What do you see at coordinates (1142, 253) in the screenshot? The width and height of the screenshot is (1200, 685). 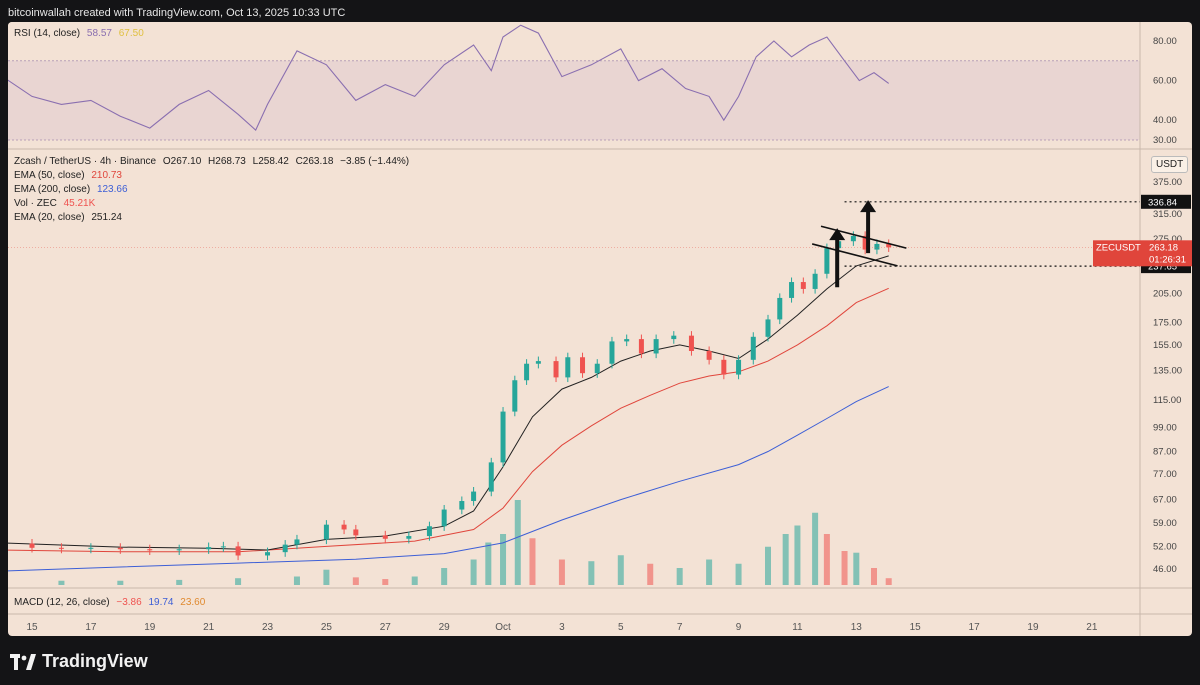 I see `price-tag` at bounding box center [1142, 253].